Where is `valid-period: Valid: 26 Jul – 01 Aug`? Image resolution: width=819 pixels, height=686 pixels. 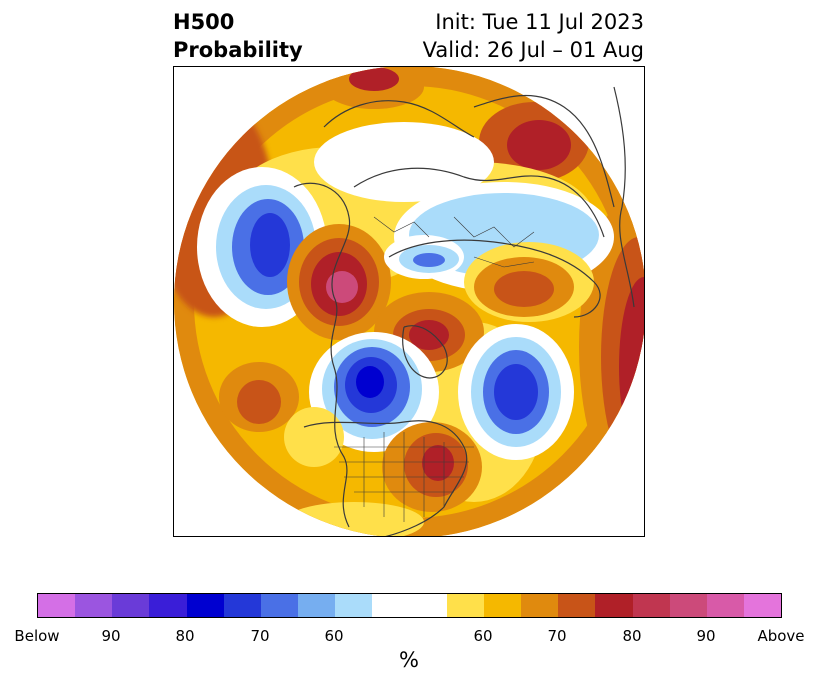
valid-period: Valid: 26 Jul – 01 Aug is located at coordinates (533, 50).